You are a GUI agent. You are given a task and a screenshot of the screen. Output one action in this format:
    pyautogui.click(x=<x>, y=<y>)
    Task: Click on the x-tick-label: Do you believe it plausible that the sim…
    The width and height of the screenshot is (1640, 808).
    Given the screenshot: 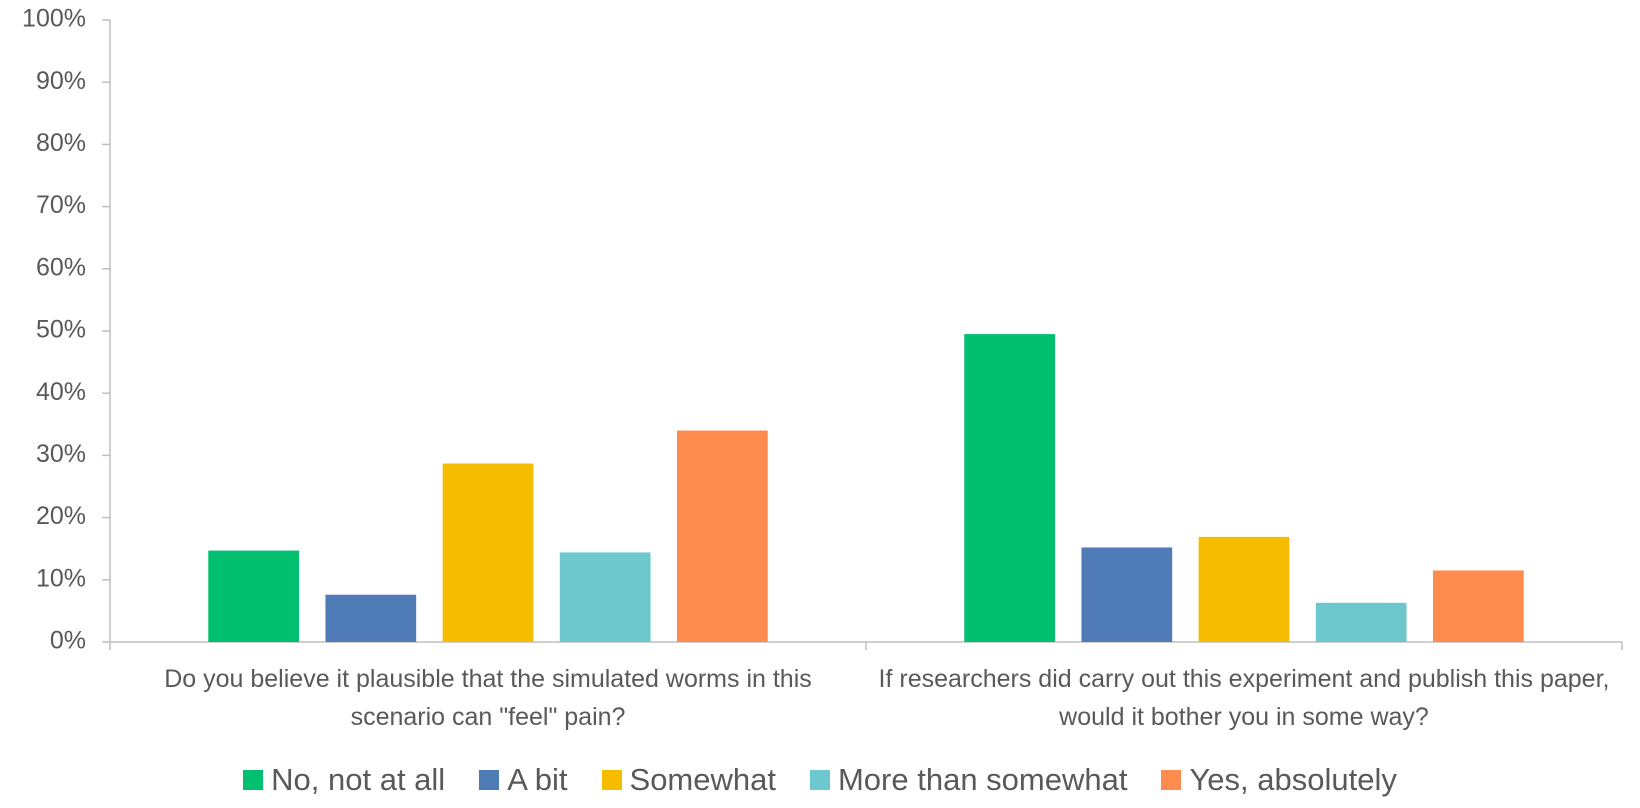 What is the action you would take?
    pyautogui.click(x=488, y=698)
    